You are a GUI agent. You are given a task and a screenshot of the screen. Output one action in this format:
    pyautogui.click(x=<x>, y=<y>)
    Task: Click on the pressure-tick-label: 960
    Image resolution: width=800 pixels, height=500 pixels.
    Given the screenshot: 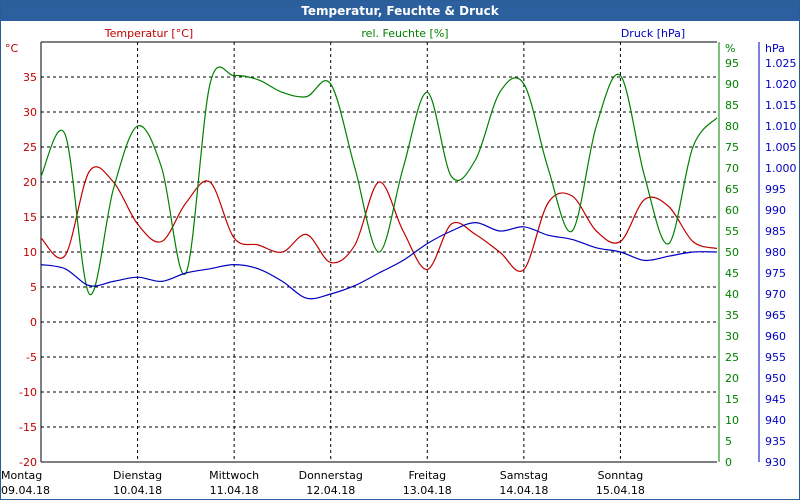 What is the action you would take?
    pyautogui.click(x=775, y=336)
    